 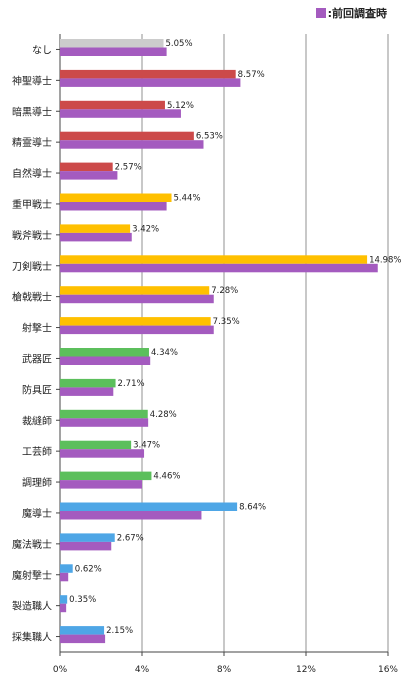 I want to click on category-label: 魔射撃士, so click(x=32, y=575).